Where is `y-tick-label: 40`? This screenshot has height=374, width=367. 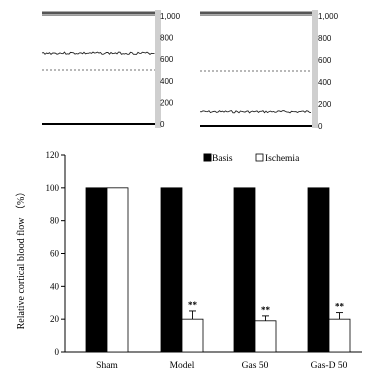 y-tick-label: 40 is located at coordinates (55, 286).